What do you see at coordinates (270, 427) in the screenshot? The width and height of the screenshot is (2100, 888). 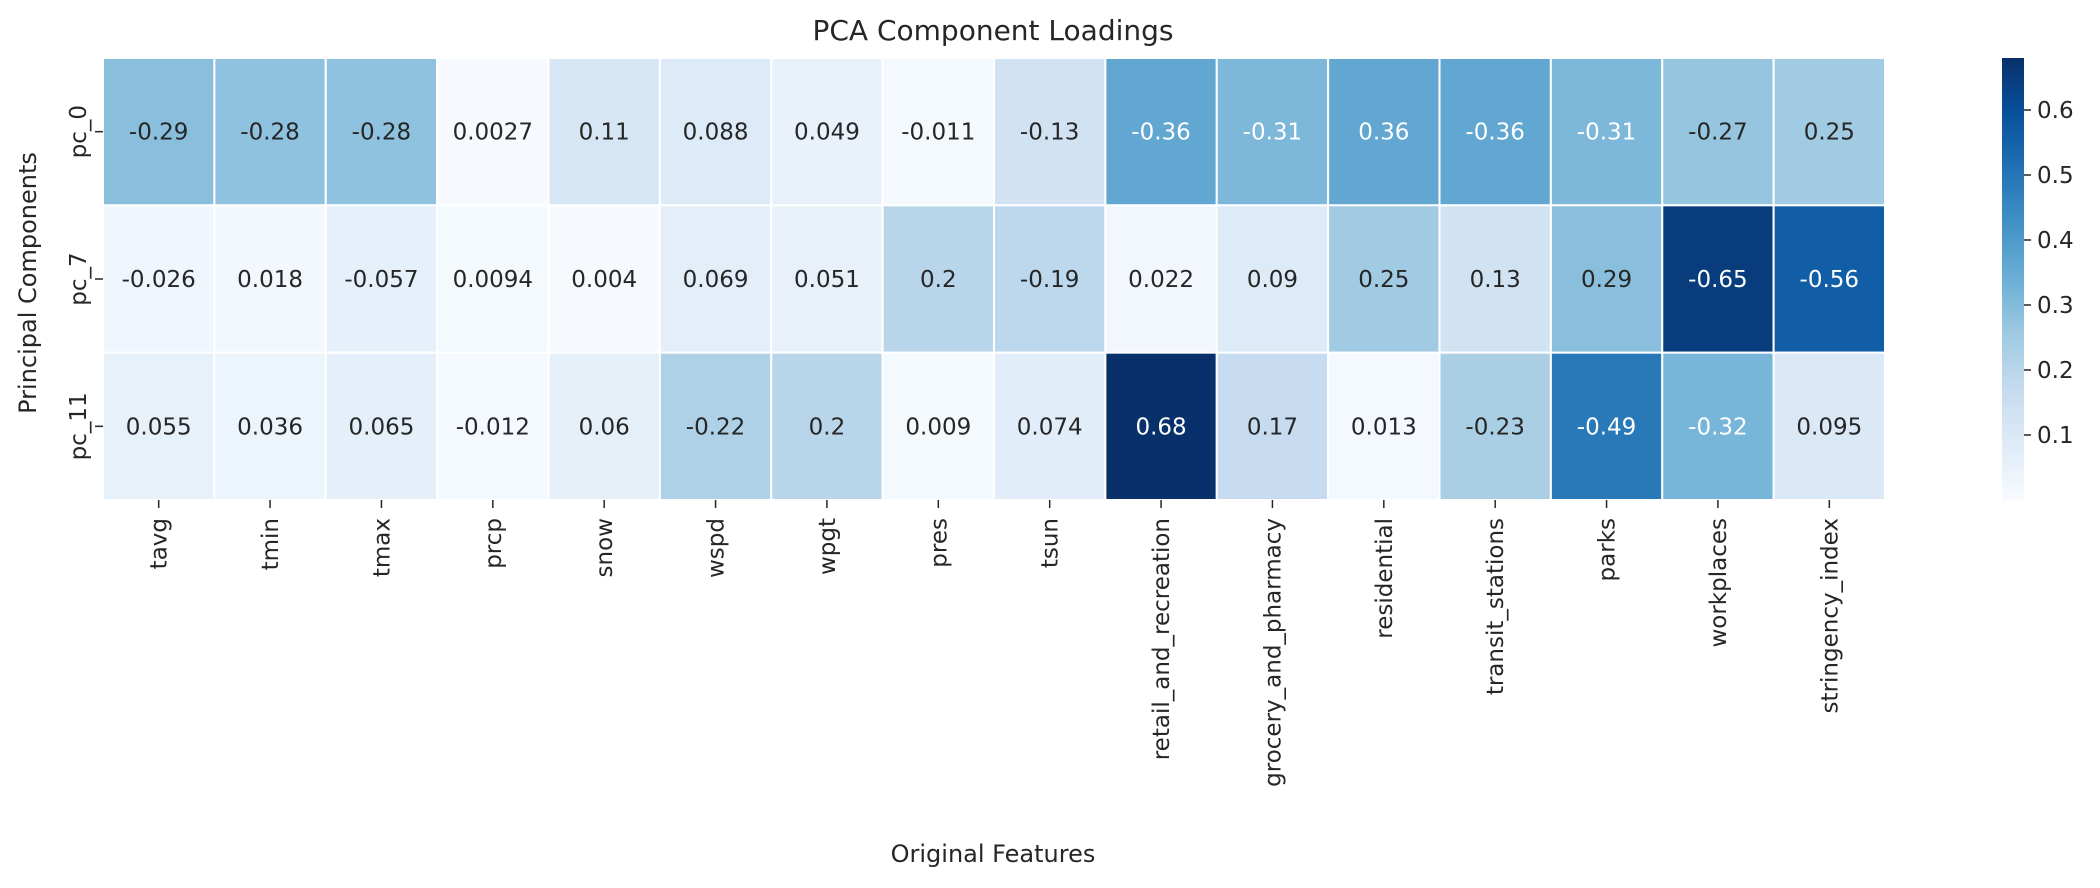 I see `cell-value-label: 0.036` at bounding box center [270, 427].